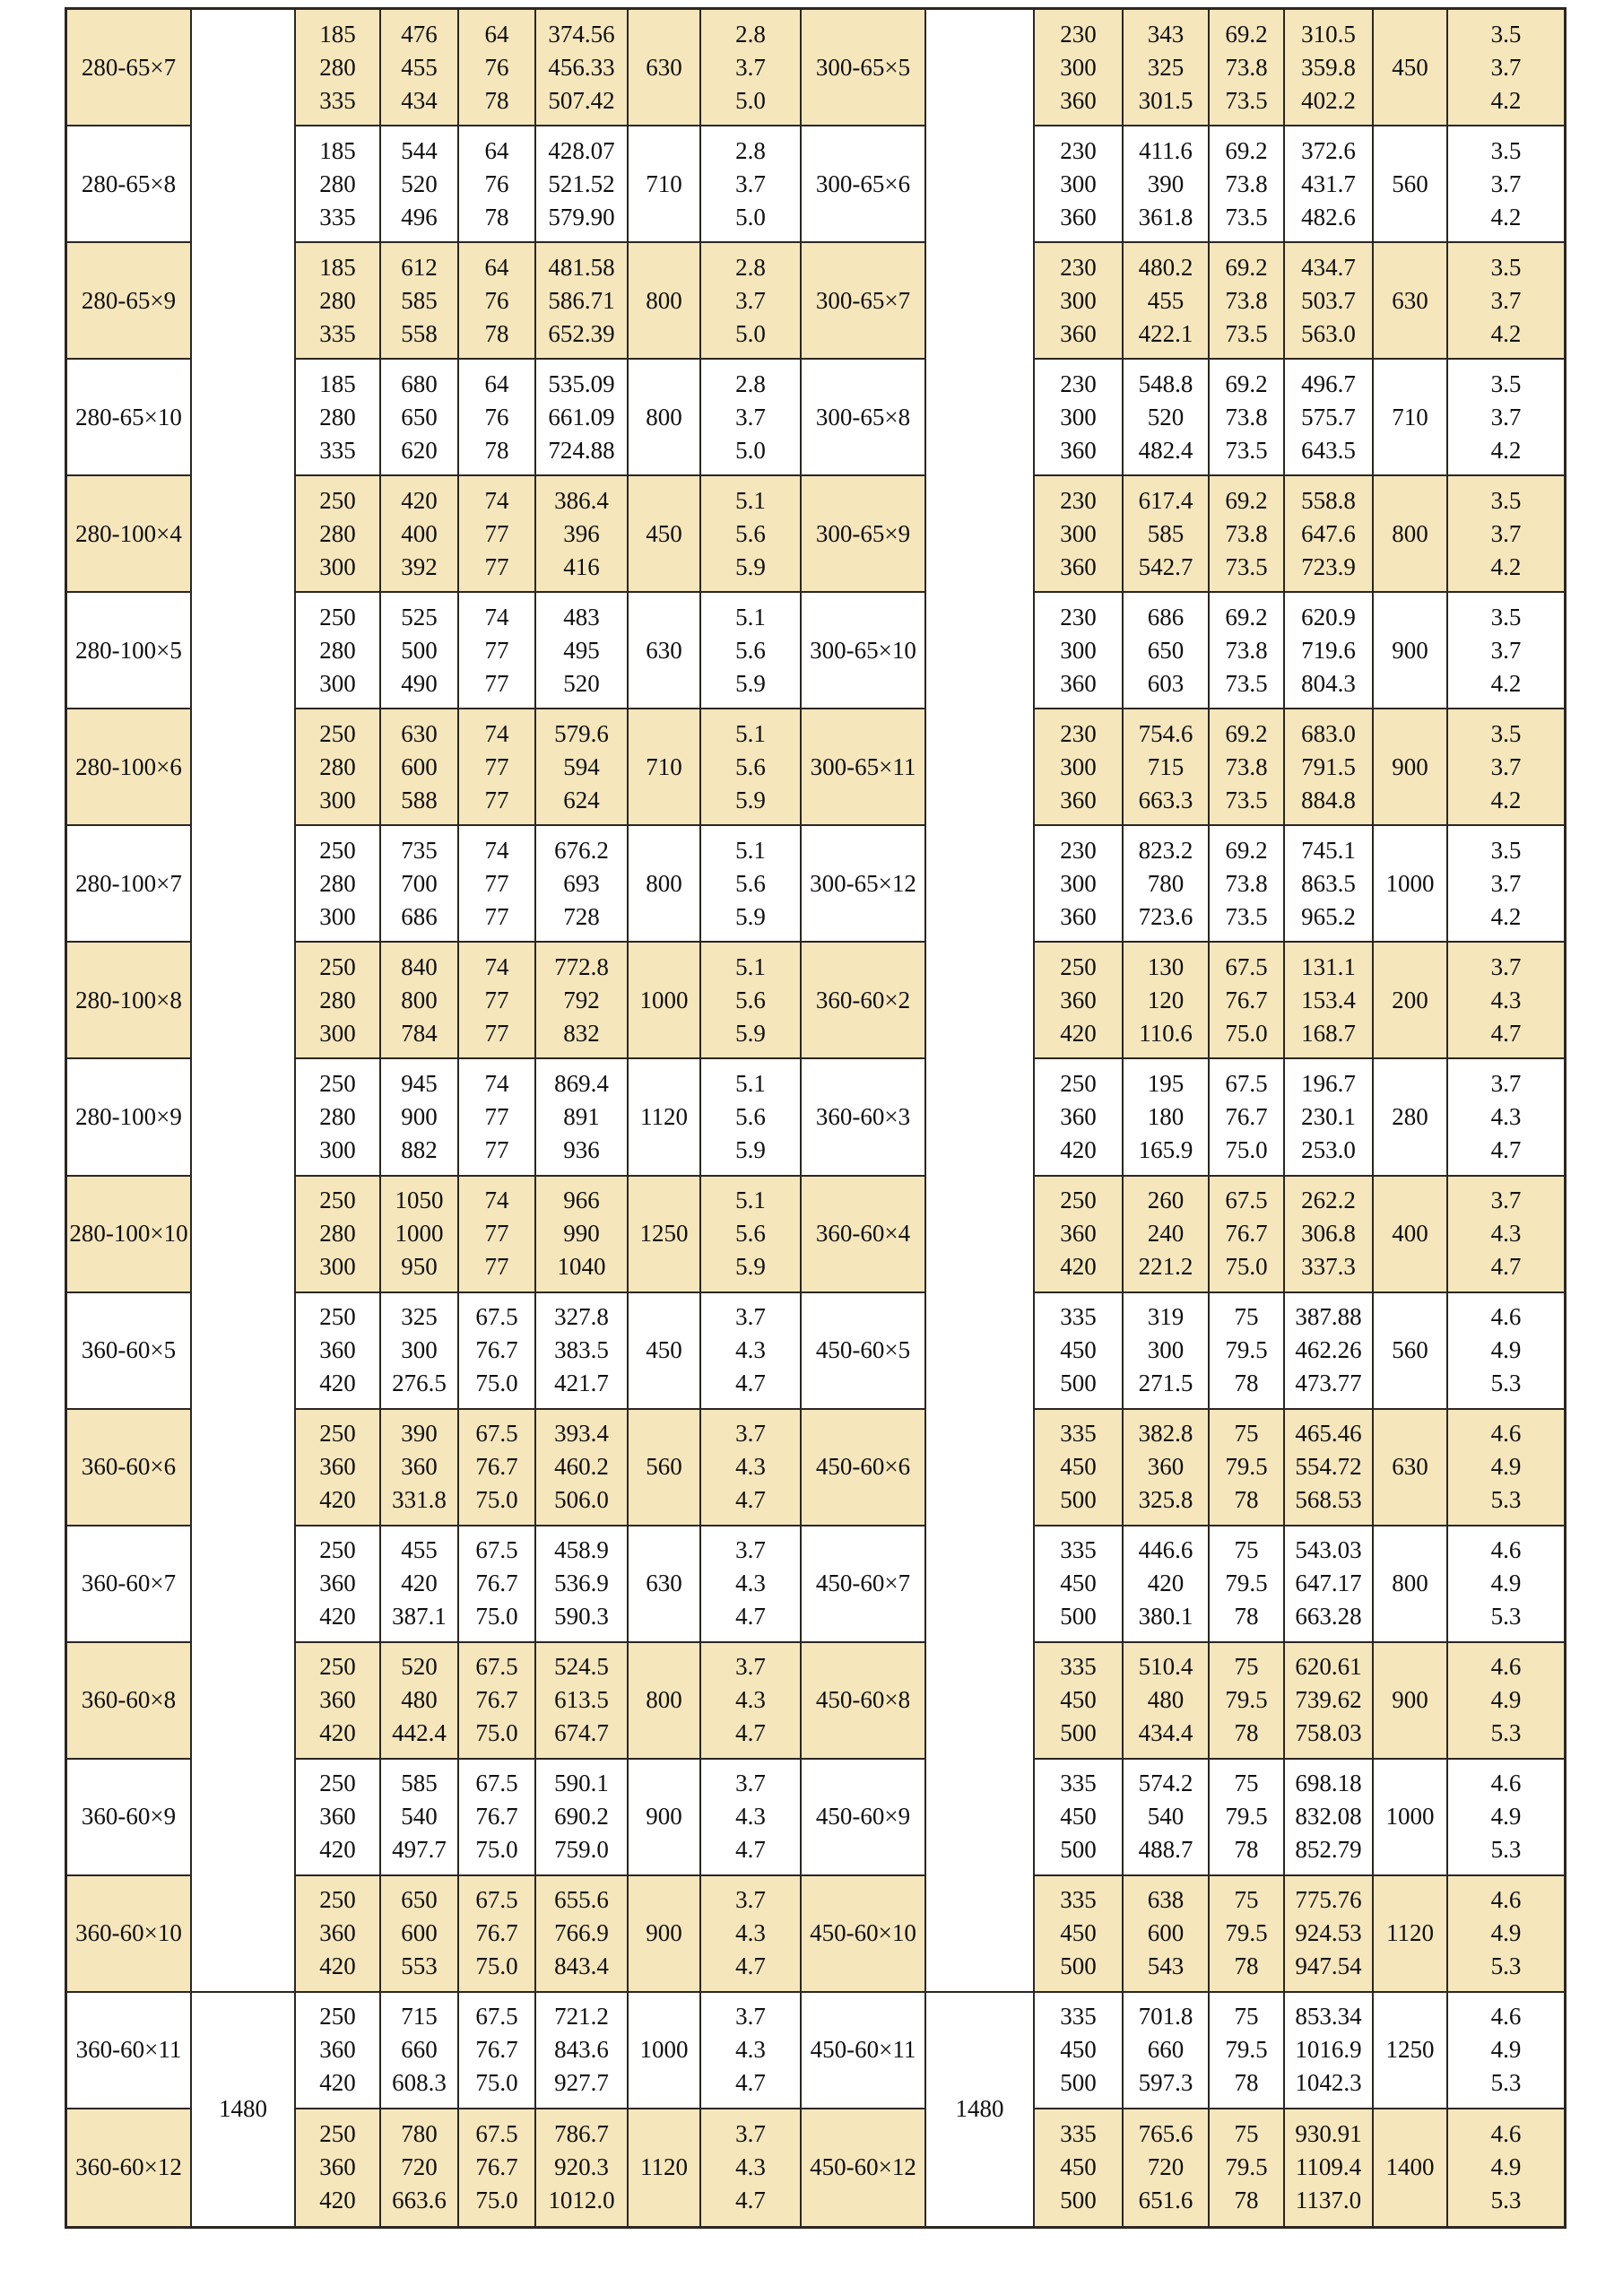 This screenshot has width=1623, height=2296. I want to click on efficiency-cell-value: 67.5, so click(496, 1900).